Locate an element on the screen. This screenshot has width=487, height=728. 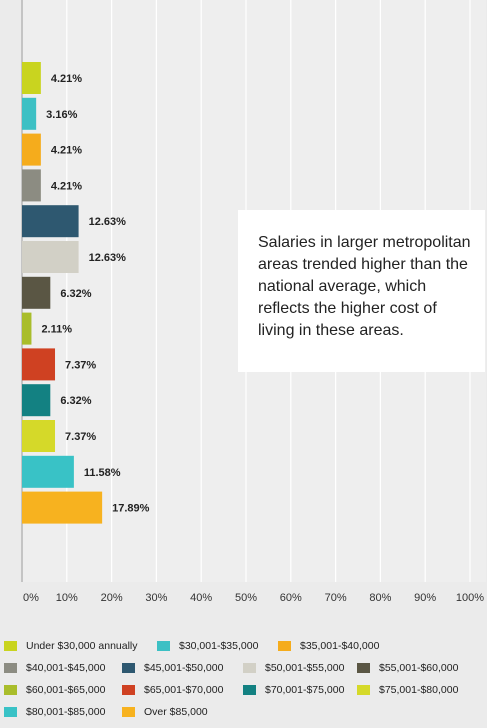
legend-item: $40,001-$45,000 is located at coordinates (54, 668).